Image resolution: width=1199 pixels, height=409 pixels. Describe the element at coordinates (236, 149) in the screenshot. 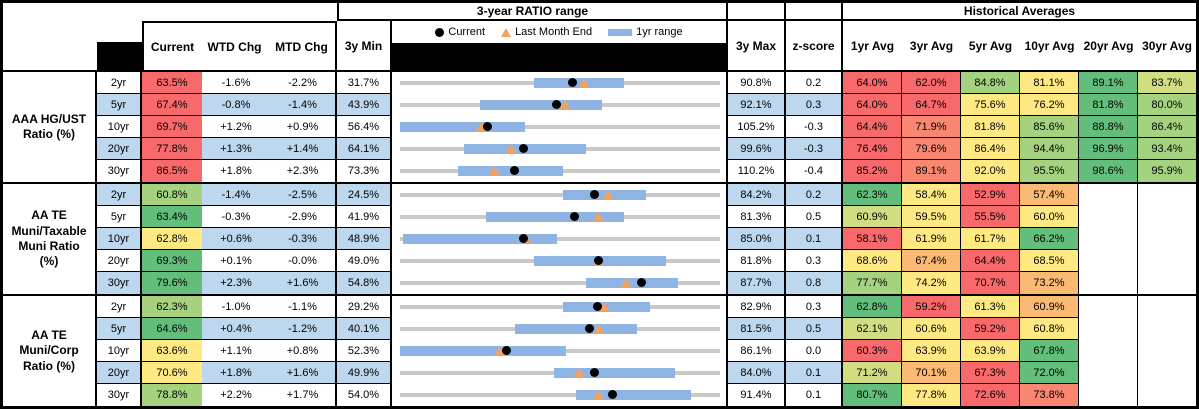

I see `wtd-chg-cell: +1.3%` at that location.